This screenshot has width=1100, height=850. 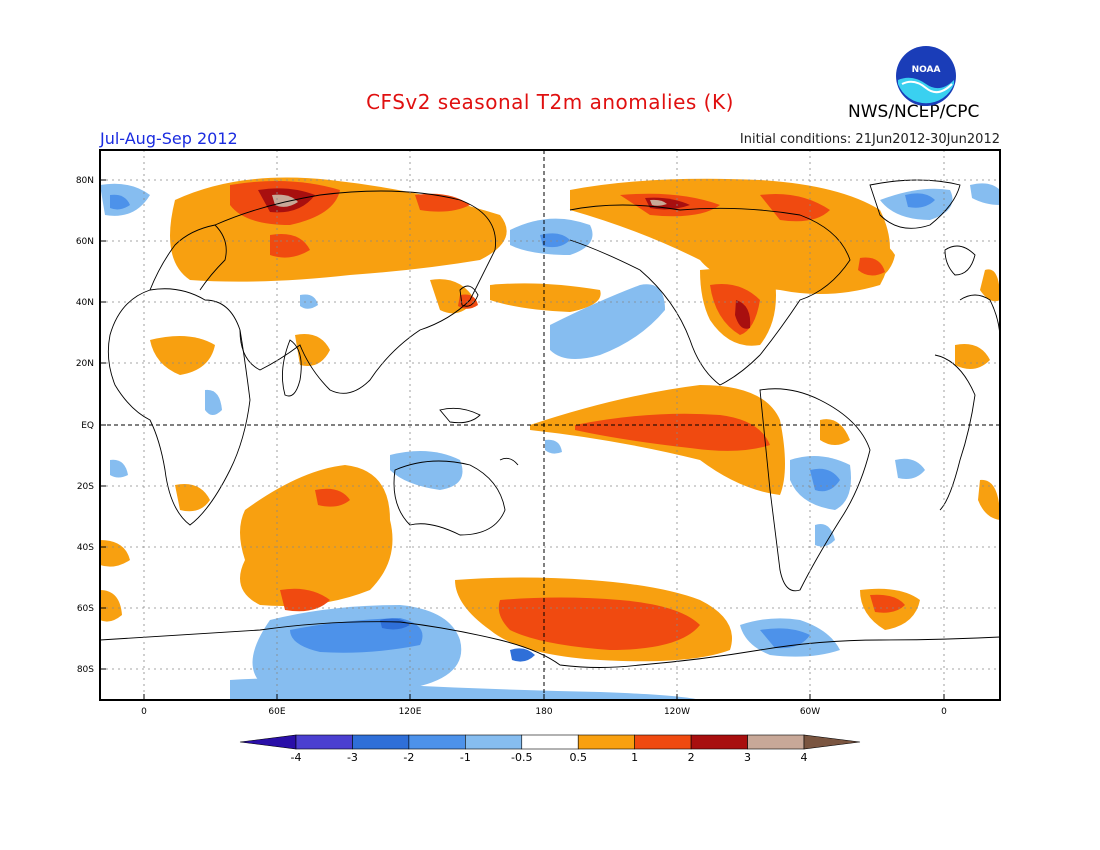 What do you see at coordinates (352, 757) in the screenshot?
I see `colorbar-tick-label: -3` at bounding box center [352, 757].